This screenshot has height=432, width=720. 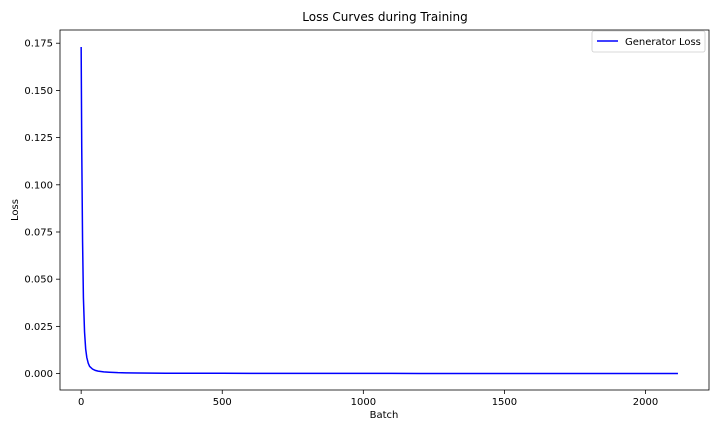 What do you see at coordinates (38, 91) in the screenshot?
I see `y-tick-label: 0.150` at bounding box center [38, 91].